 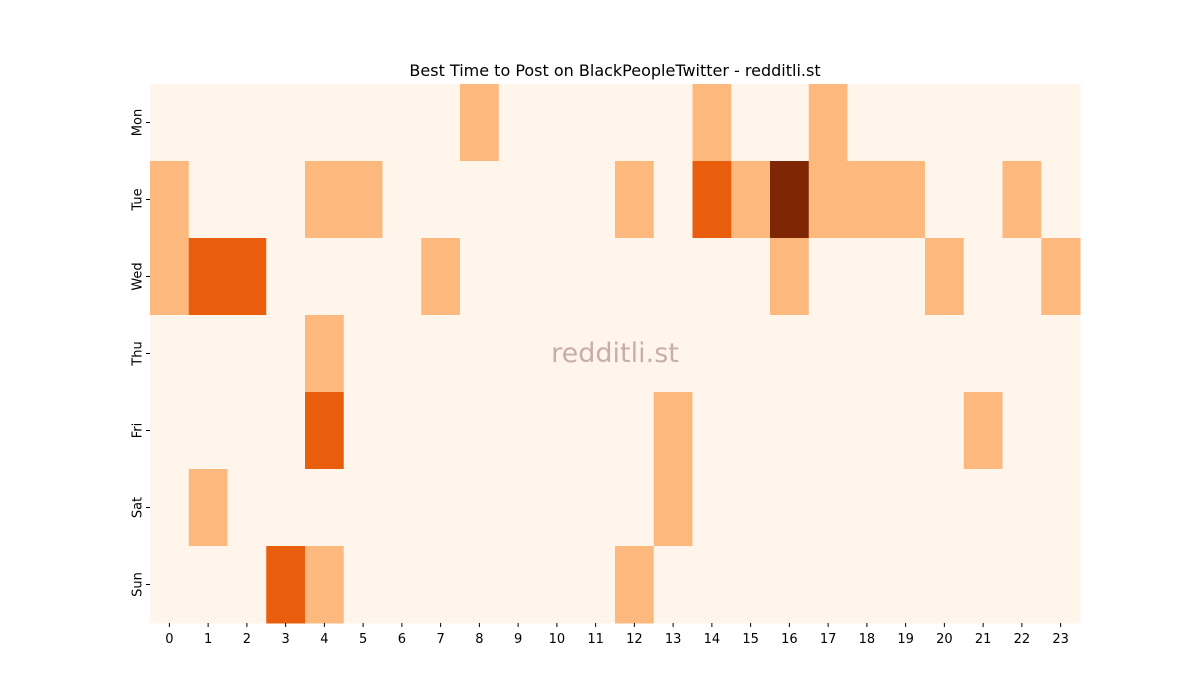 What do you see at coordinates (363, 639) in the screenshot?
I see `x-tick-label: 5` at bounding box center [363, 639].